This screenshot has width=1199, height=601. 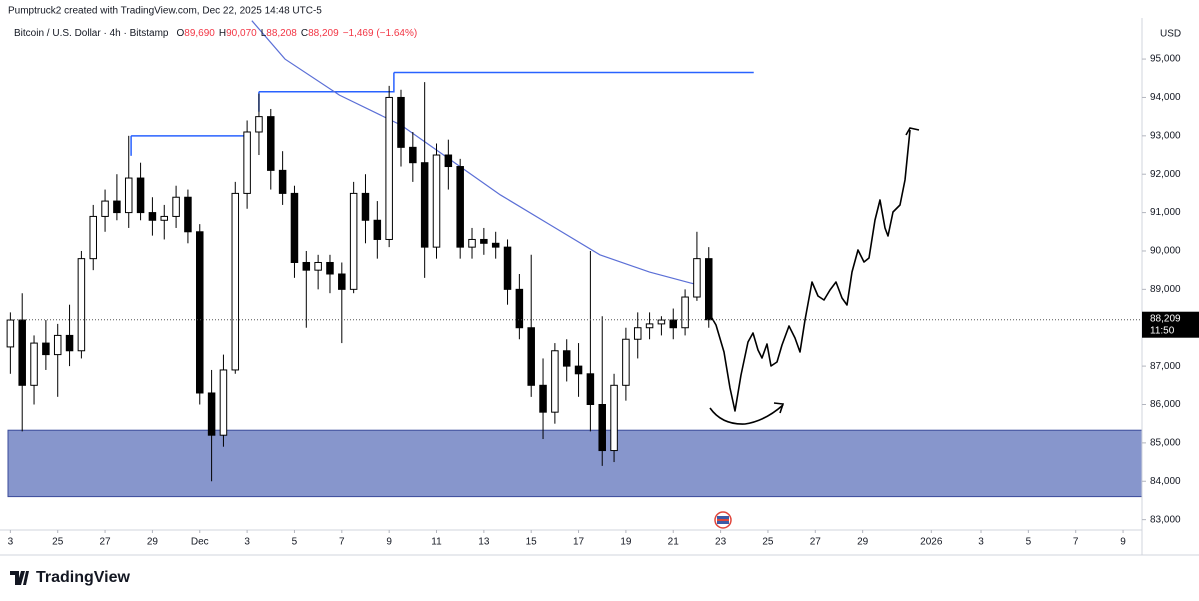 I want to click on y-tick-label: 91,000, so click(x=1165, y=212).